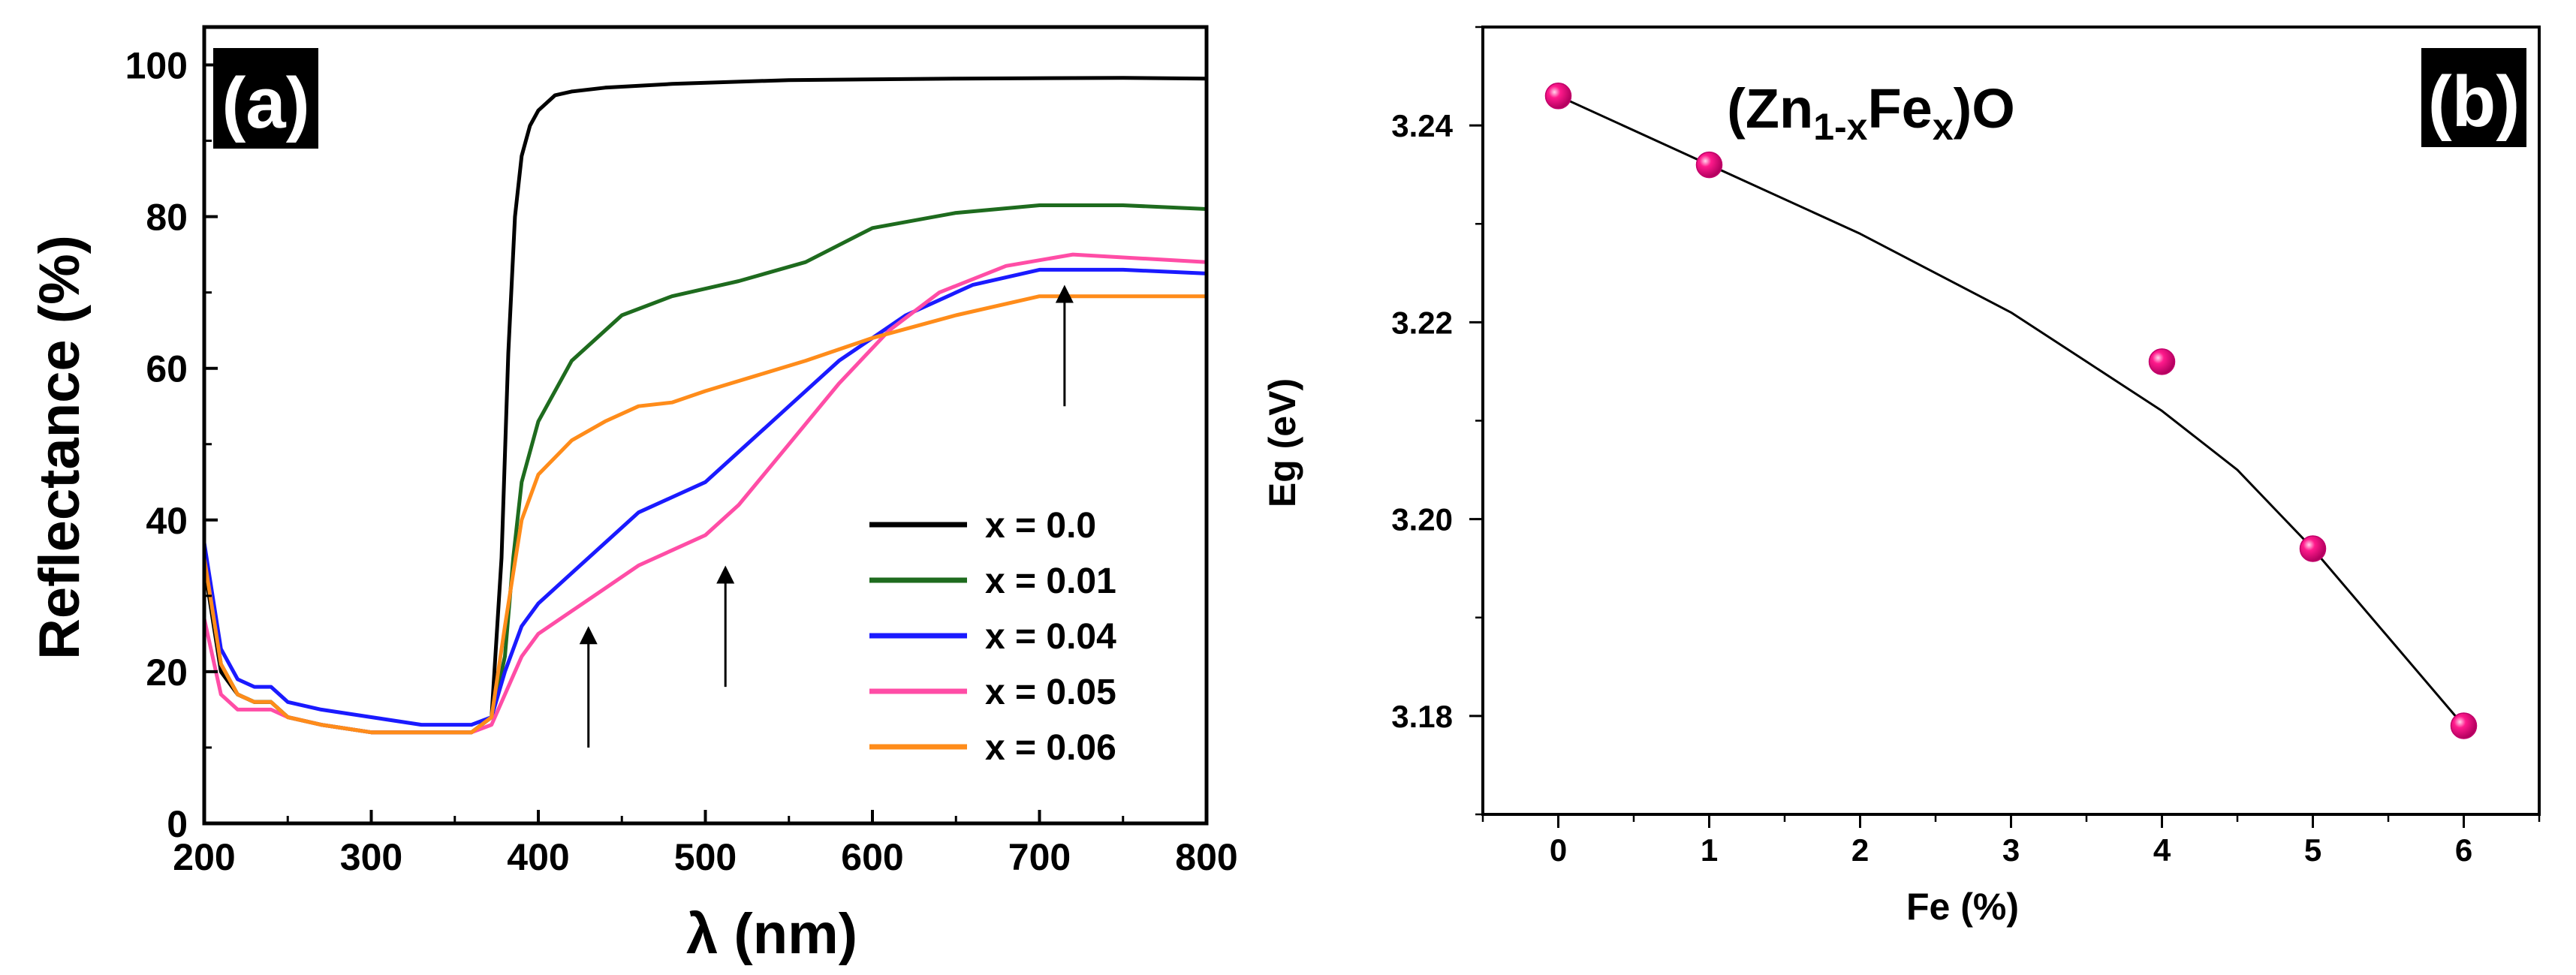  Describe the element at coordinates (204, 857) in the screenshot. I see `x-tick-label-0: 200` at that location.